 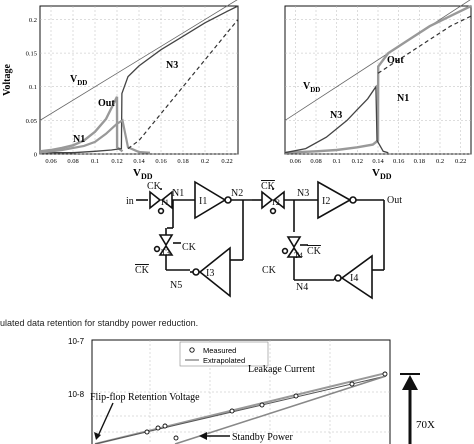 I want to click on right-xtick-label: 0.16, so click(x=399, y=161).